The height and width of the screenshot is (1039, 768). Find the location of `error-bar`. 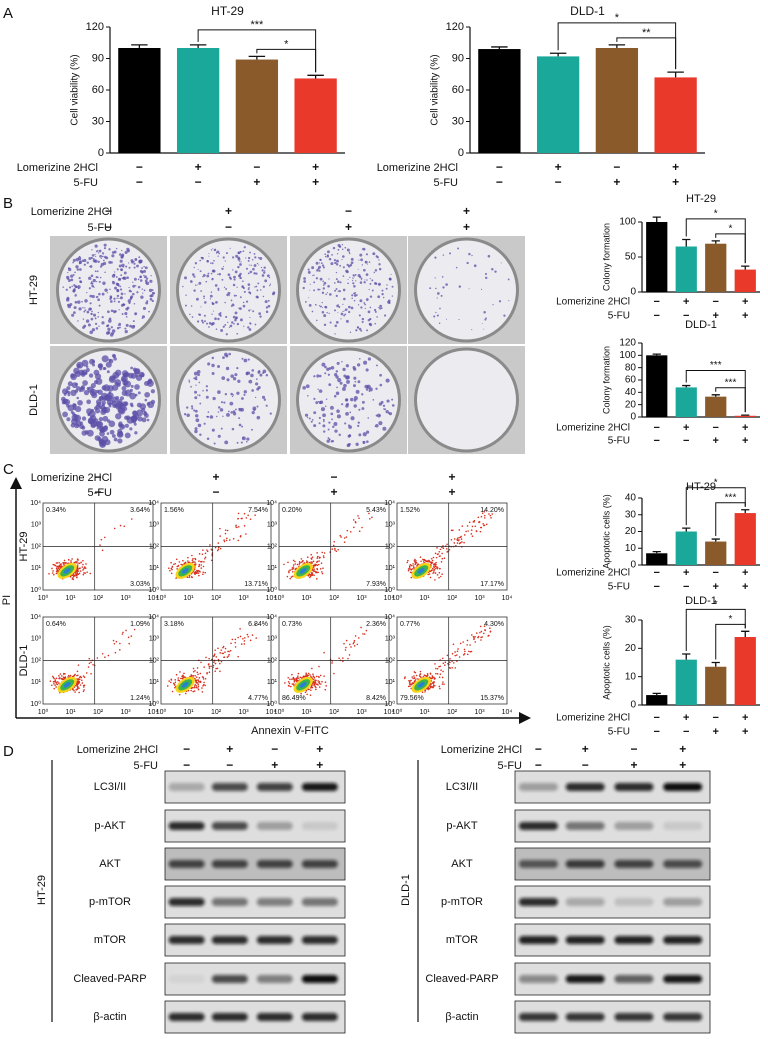

error-bar is located at coordinates (716, 665).